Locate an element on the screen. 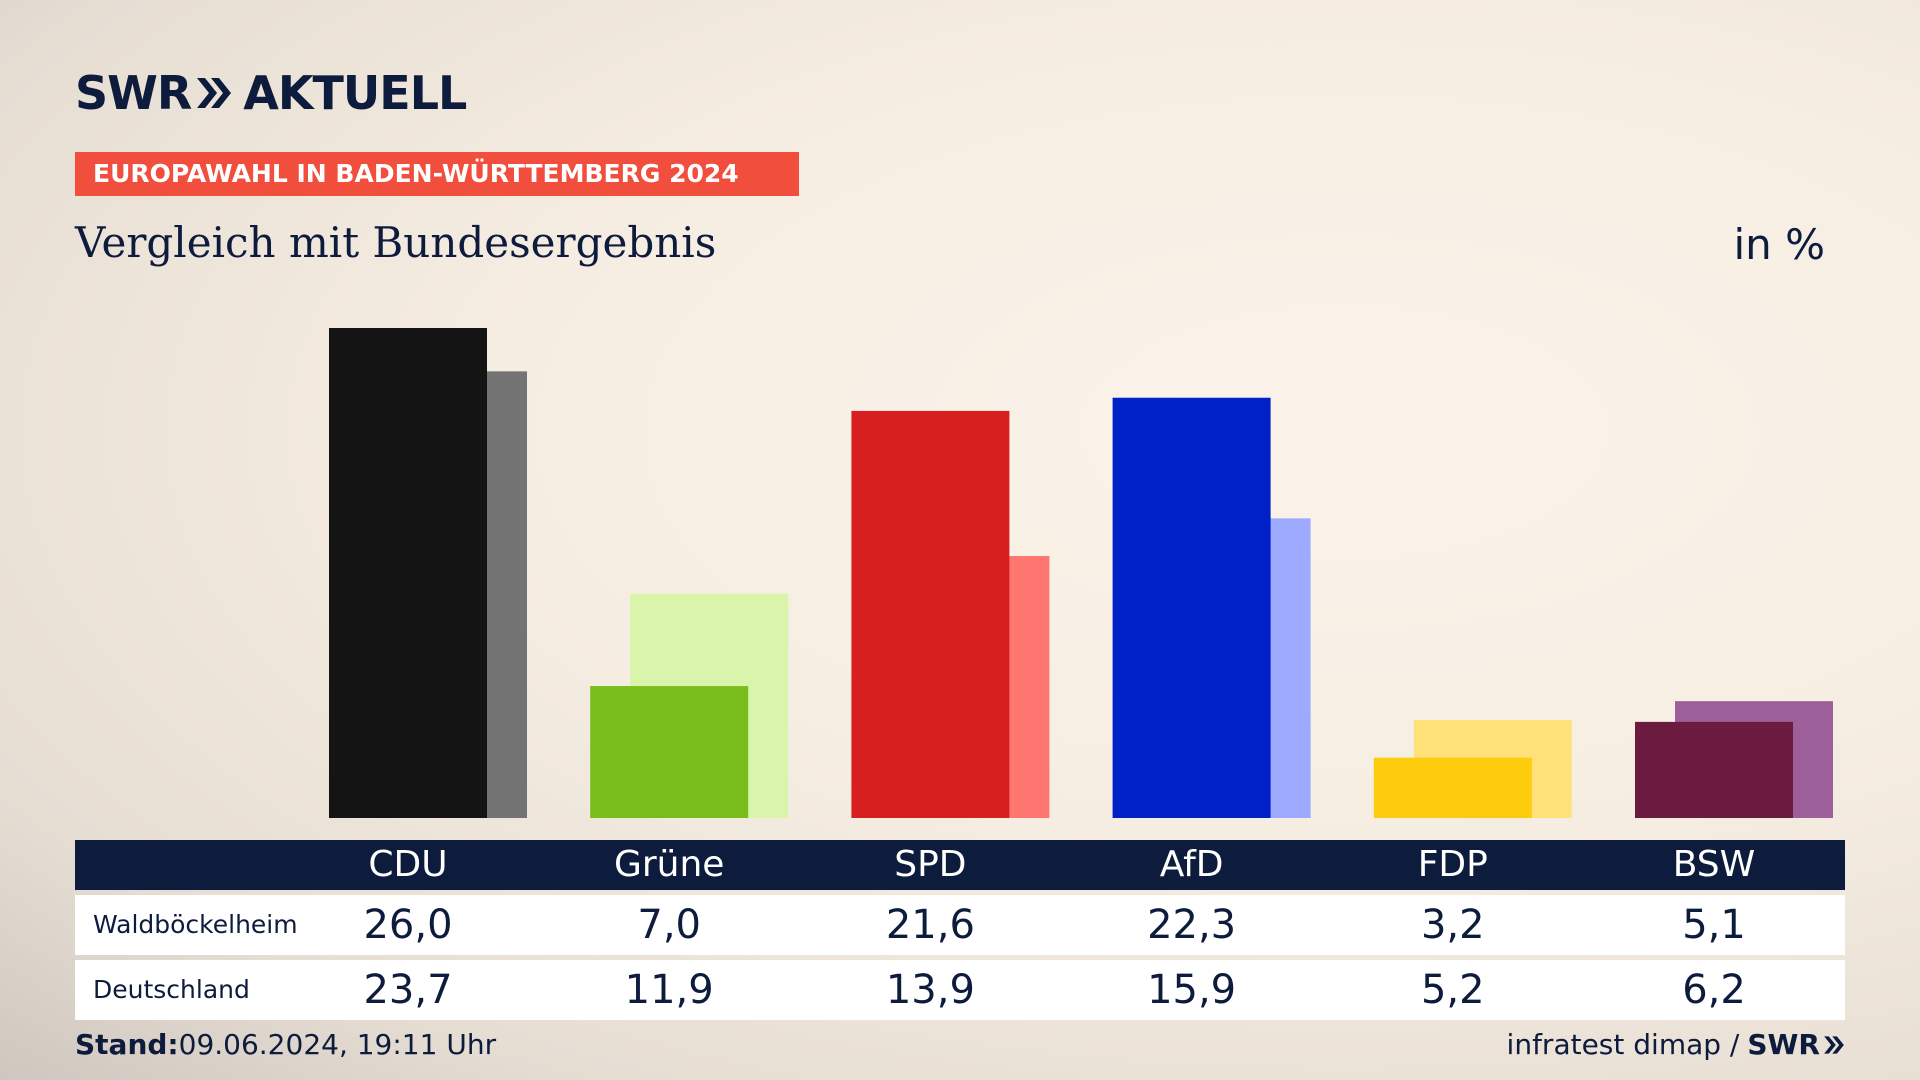 Image resolution: width=1920 pixels, height=1080 pixels. row-label: Waldböckelheim is located at coordinates (195, 924).